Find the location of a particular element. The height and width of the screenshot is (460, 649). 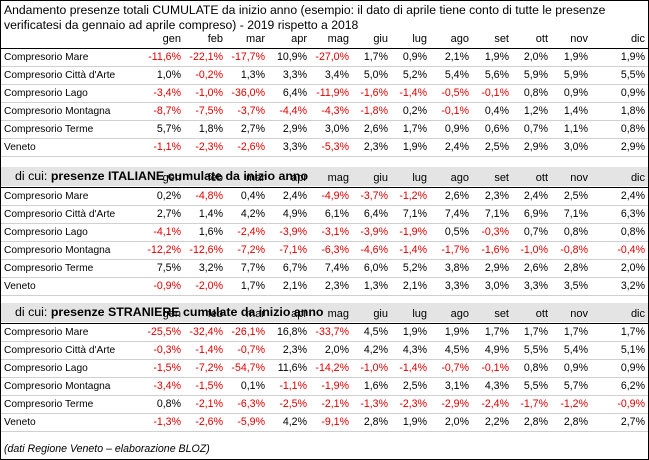

value-cell: -4,4% is located at coordinates (289, 111).